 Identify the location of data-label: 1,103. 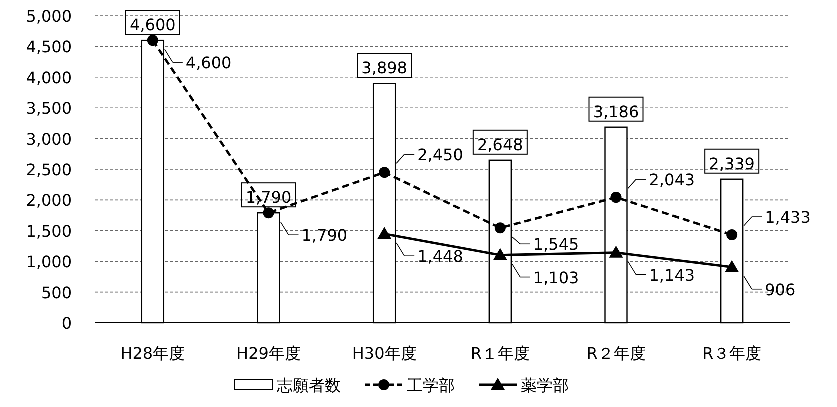
(556, 278).